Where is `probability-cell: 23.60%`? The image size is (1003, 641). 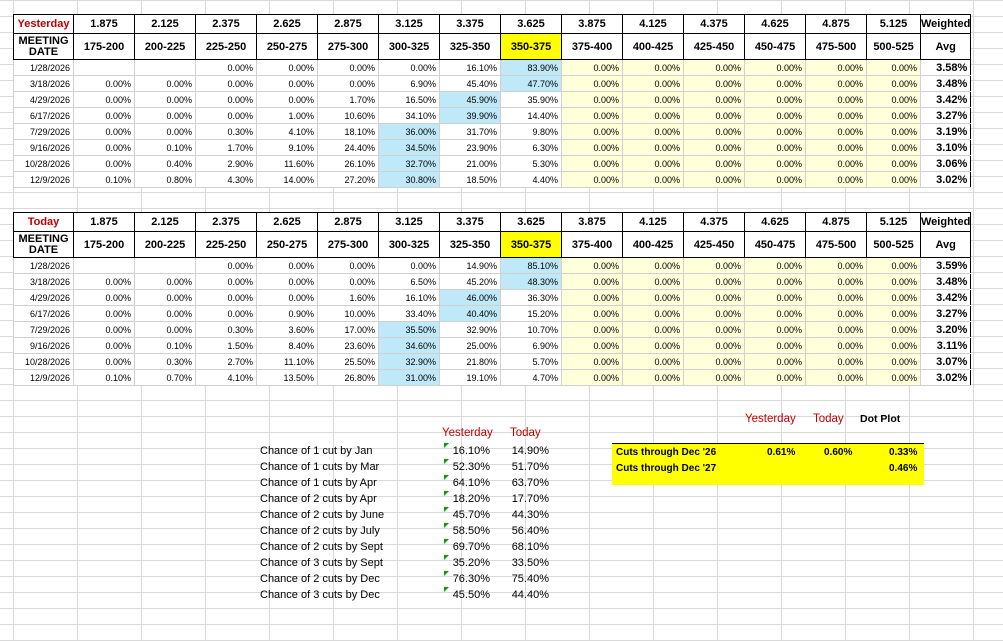 probability-cell: 23.60% is located at coordinates (348, 345).